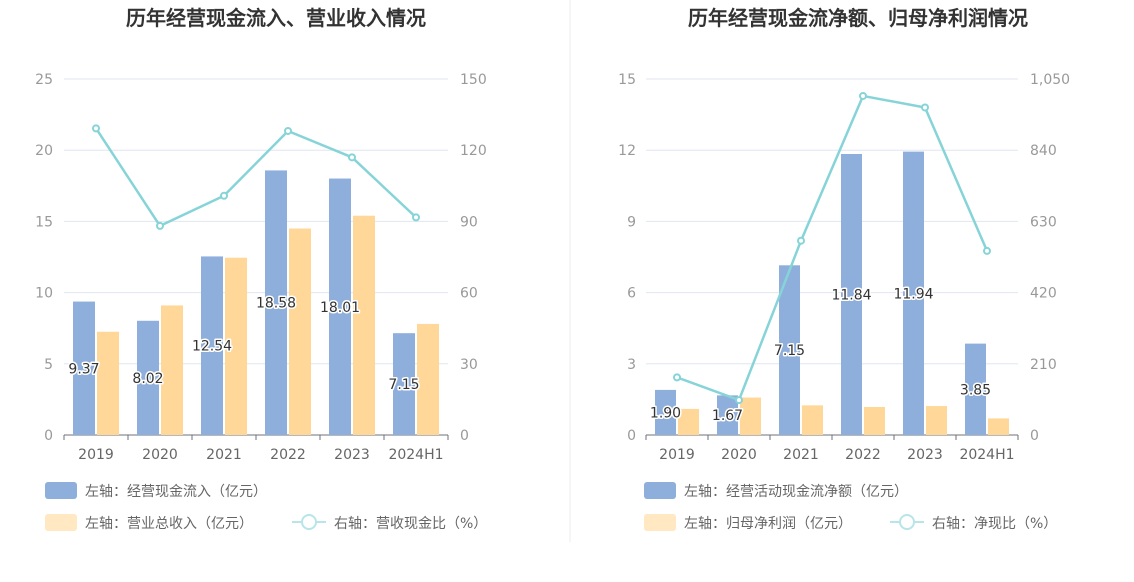  I want to click on right-axis-tick-label: 420, so click(1043, 294).